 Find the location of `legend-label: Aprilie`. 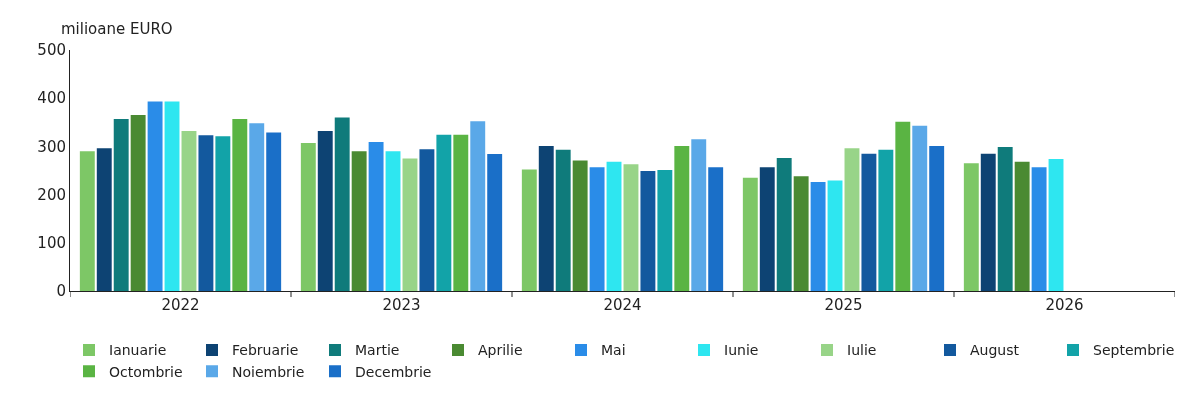

legend-label: Aprilie is located at coordinates (500, 350).